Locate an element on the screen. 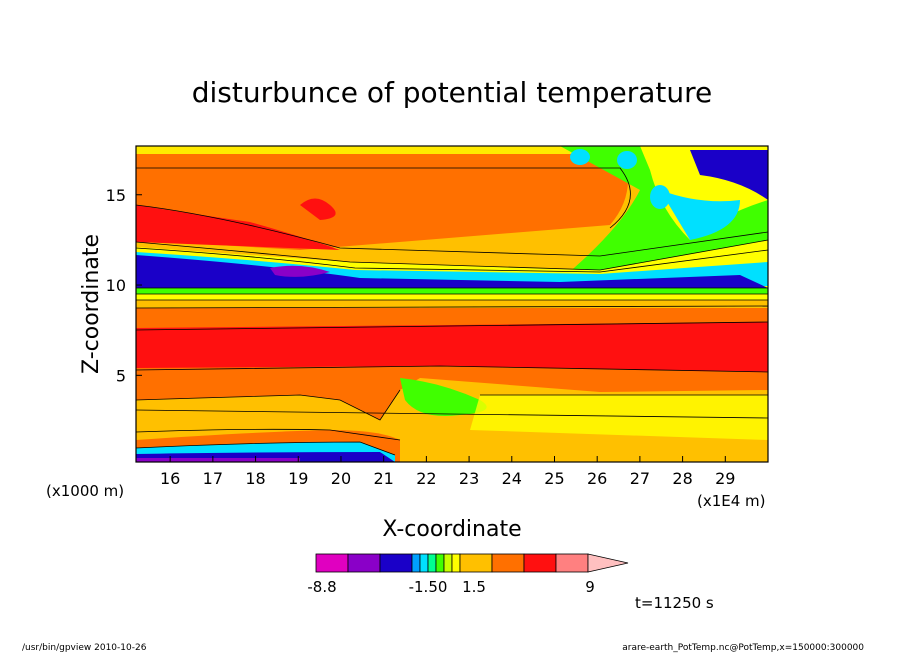  x-axis-label: X-coordinate is located at coordinates (451, 529).